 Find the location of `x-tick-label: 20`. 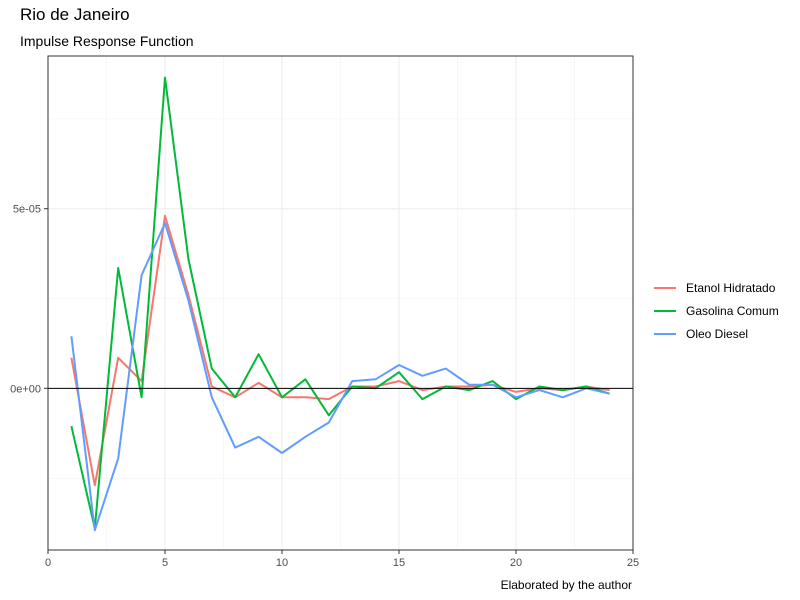

x-tick-label: 20 is located at coordinates (516, 563).